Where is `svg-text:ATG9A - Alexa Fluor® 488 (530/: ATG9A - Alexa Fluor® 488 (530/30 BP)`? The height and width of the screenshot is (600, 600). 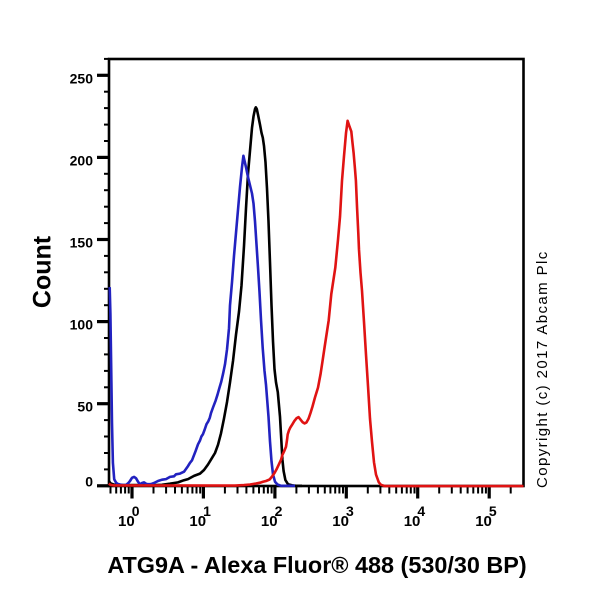 svg-text:ATG9A - Alexa Fluor® 488 (530/: ATG9A - Alexa Fluor® 488 (530/30 BP) is located at coordinates (316, 565).